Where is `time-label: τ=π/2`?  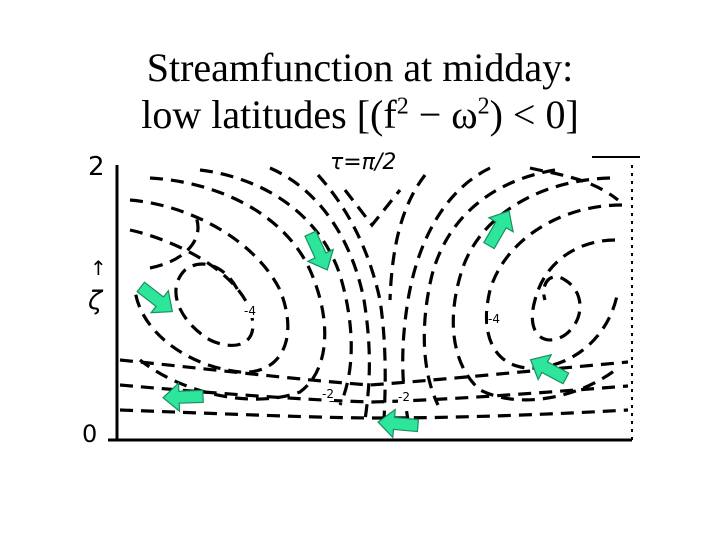 time-label: τ=π/2 is located at coordinates (363, 162).